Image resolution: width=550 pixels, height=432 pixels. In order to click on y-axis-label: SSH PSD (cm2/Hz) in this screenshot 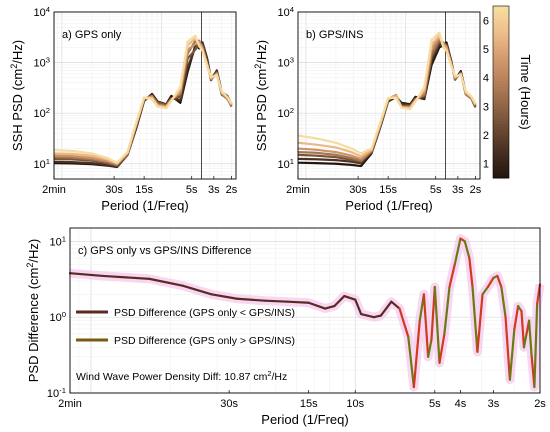, I will do `click(17, 95)`.